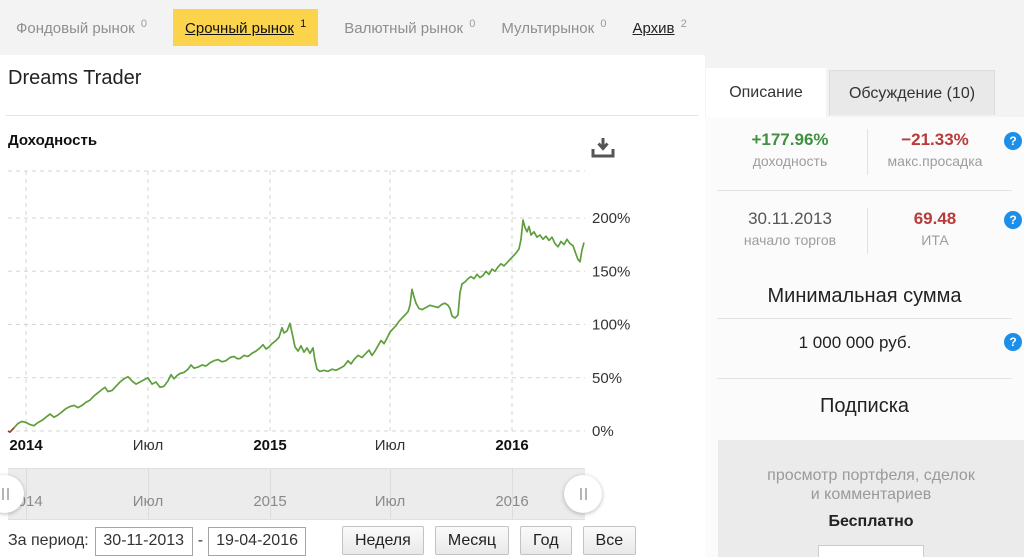  What do you see at coordinates (26, 445) in the screenshot?
I see `x-axis-label: 2014` at bounding box center [26, 445].